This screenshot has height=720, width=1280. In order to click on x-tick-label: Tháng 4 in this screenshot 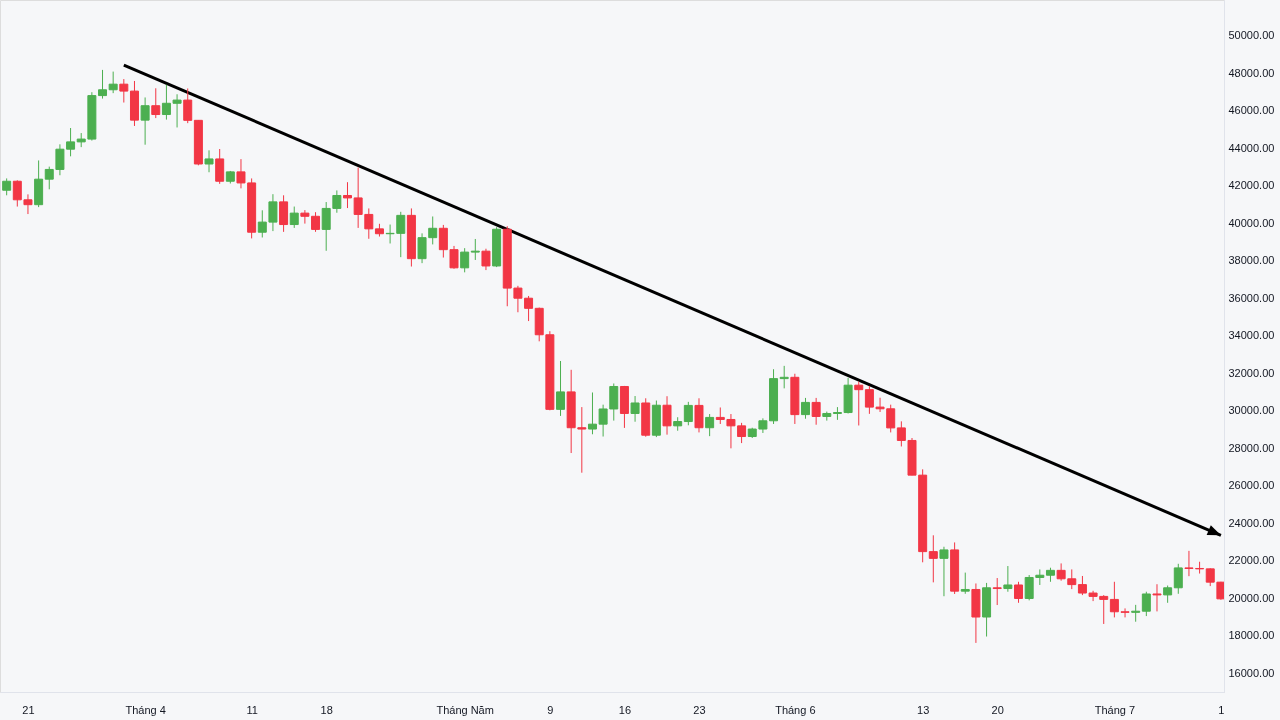, I will do `click(145, 709)`.